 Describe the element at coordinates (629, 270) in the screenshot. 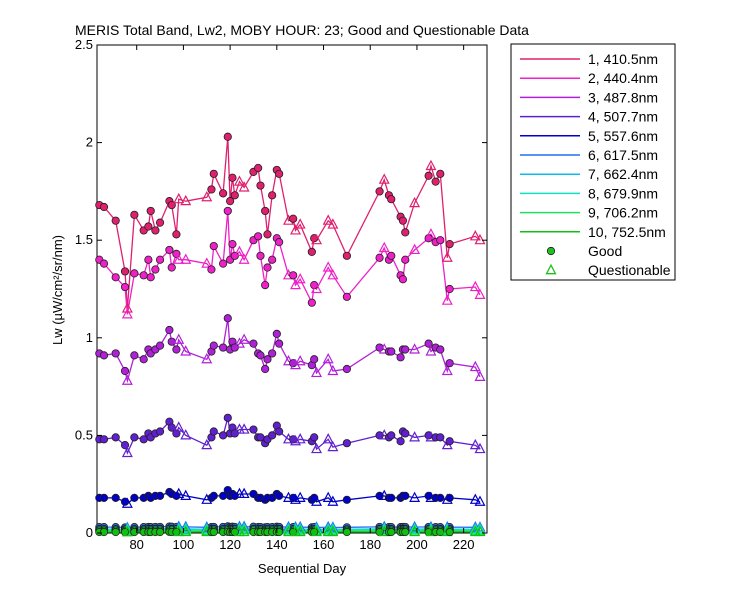

I see `legend-label: Questionable` at that location.